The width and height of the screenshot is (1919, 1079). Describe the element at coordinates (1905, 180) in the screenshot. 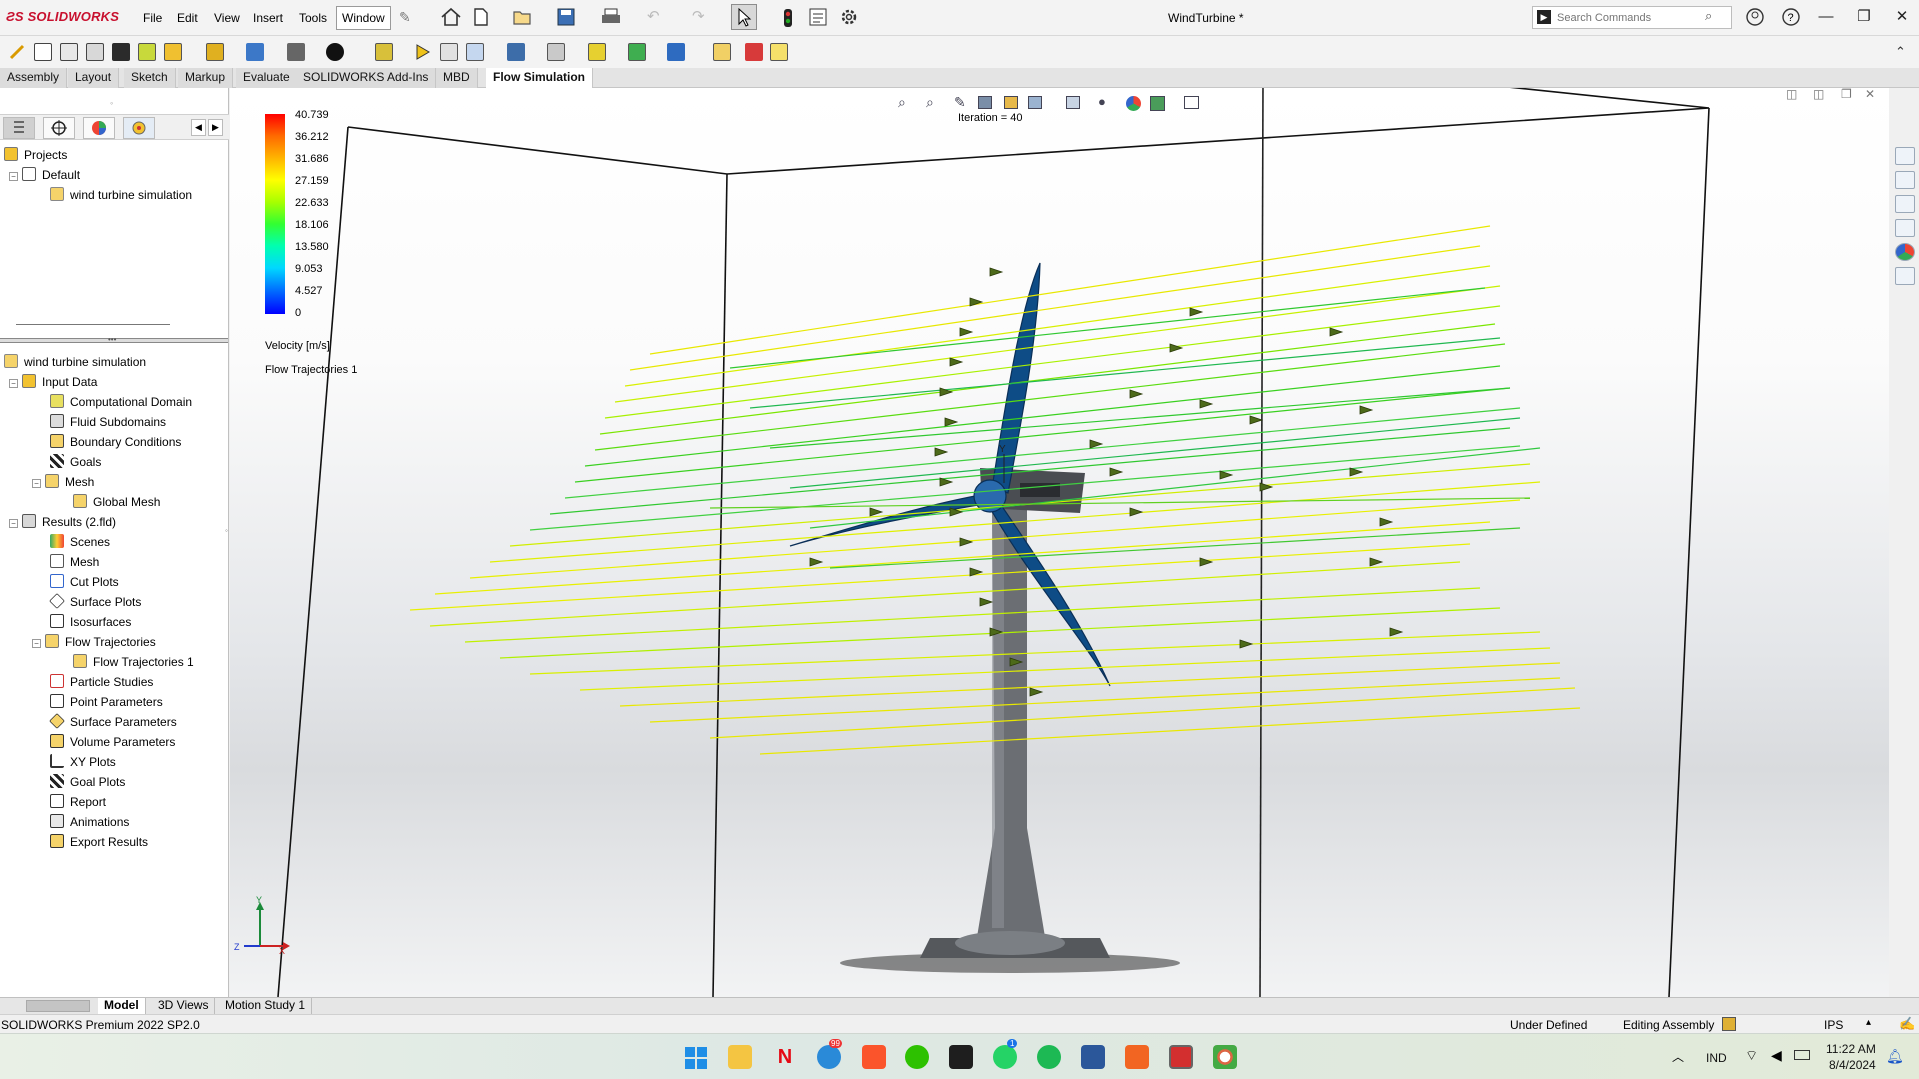

I see `design-library-icon` at that location.